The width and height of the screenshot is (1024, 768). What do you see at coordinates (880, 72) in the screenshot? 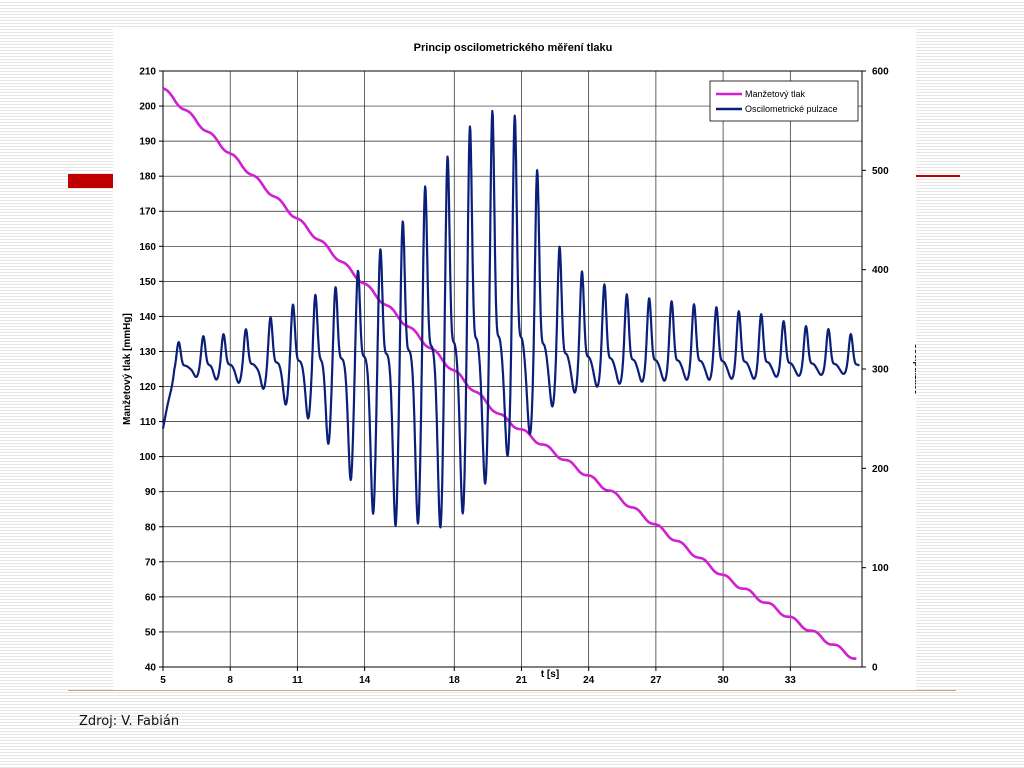
I see `y-right-tick-label: 600` at bounding box center [880, 72].